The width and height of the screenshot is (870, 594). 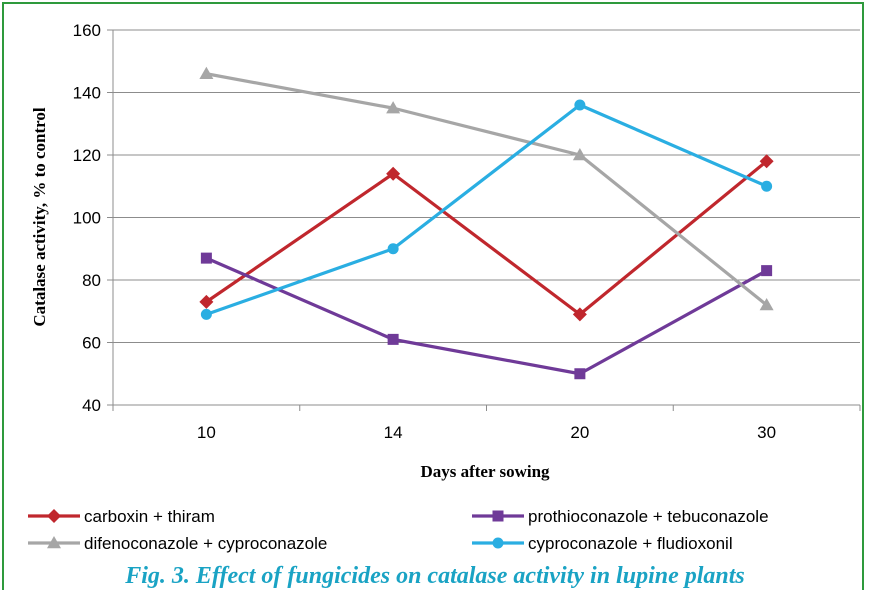 I want to click on legend-item: cyproconazole + fludioxonil, so click(x=602, y=543).